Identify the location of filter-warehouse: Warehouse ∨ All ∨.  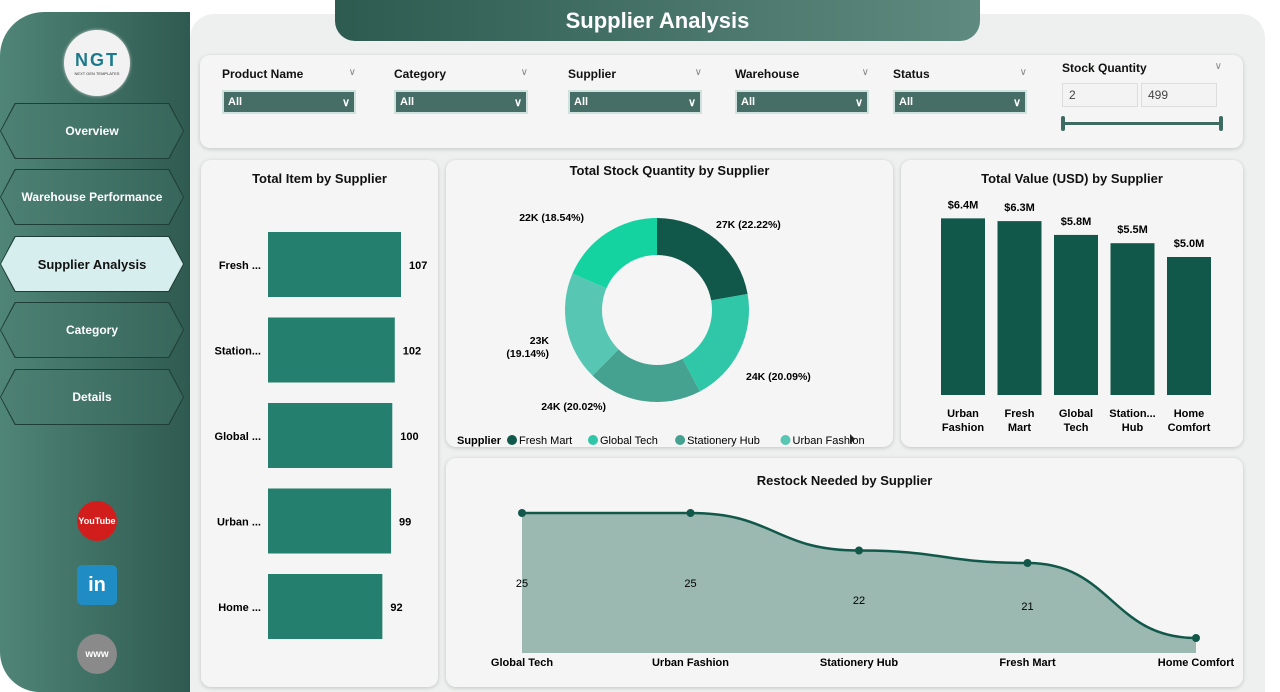
(802, 90).